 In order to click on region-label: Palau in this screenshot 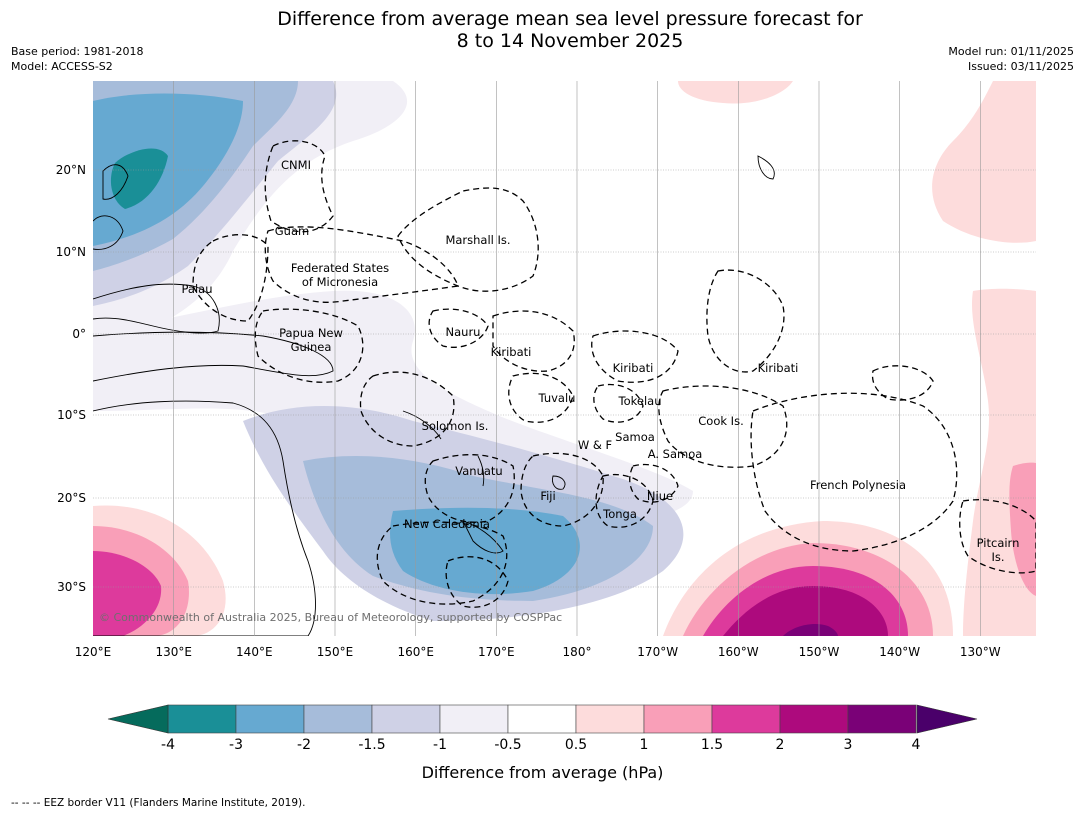, I will do `click(197, 289)`.